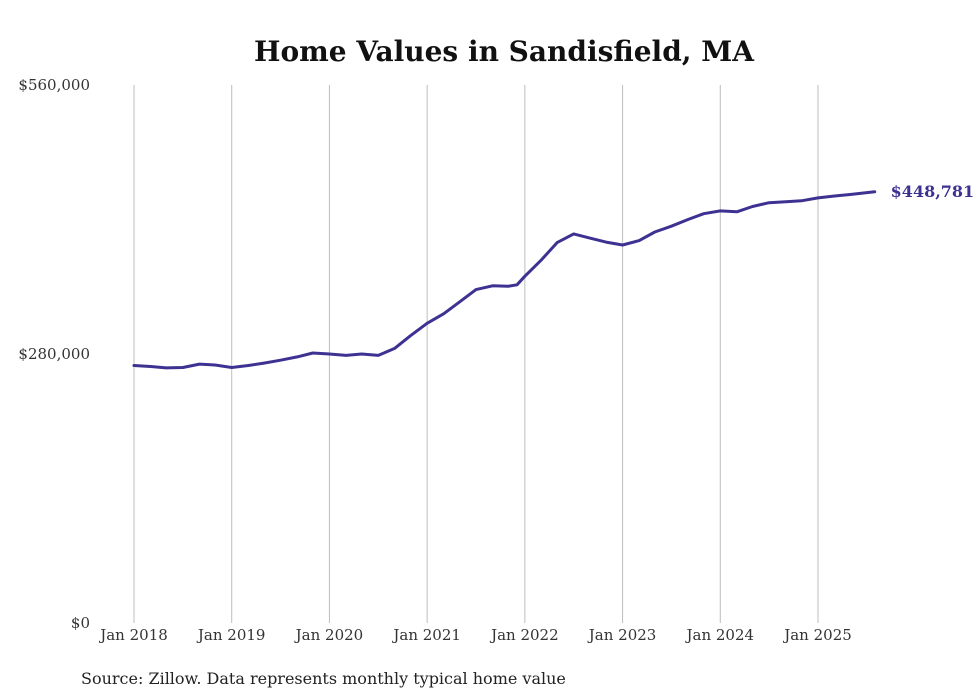 This screenshot has height=699, width=980. Describe the element at coordinates (504, 51) in the screenshot. I see `chart-title: Home Values in Sandisfield, MA` at that location.